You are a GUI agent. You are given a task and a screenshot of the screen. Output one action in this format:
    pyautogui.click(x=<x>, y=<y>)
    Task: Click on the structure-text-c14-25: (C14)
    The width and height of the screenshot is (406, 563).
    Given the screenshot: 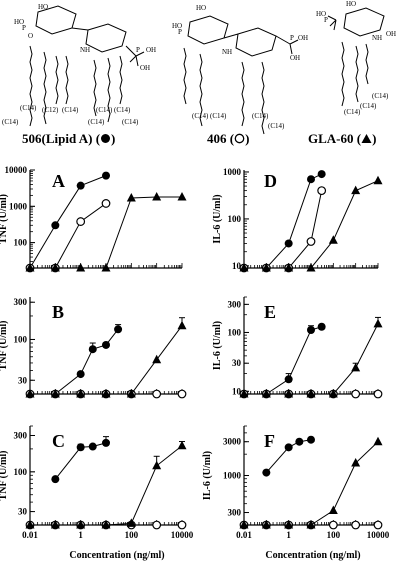 What is the action you would take?
    pyautogui.click(x=260, y=116)
    